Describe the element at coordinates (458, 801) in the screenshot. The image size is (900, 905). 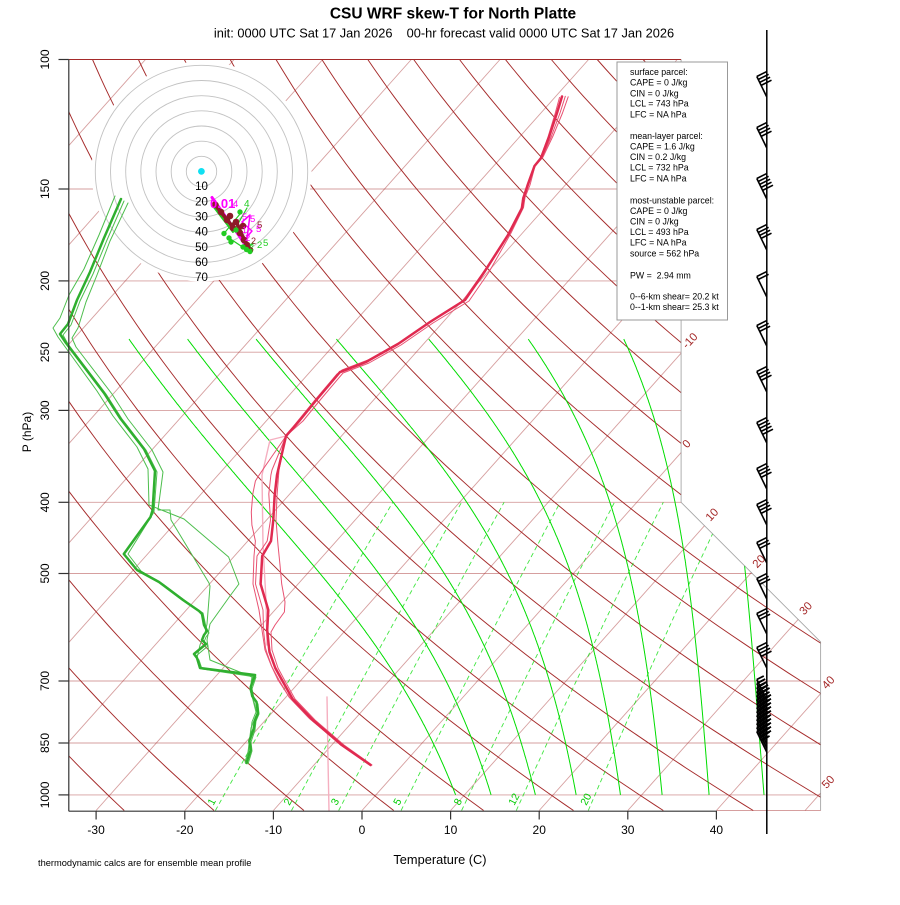
I see `svg-text: 8` at that location.